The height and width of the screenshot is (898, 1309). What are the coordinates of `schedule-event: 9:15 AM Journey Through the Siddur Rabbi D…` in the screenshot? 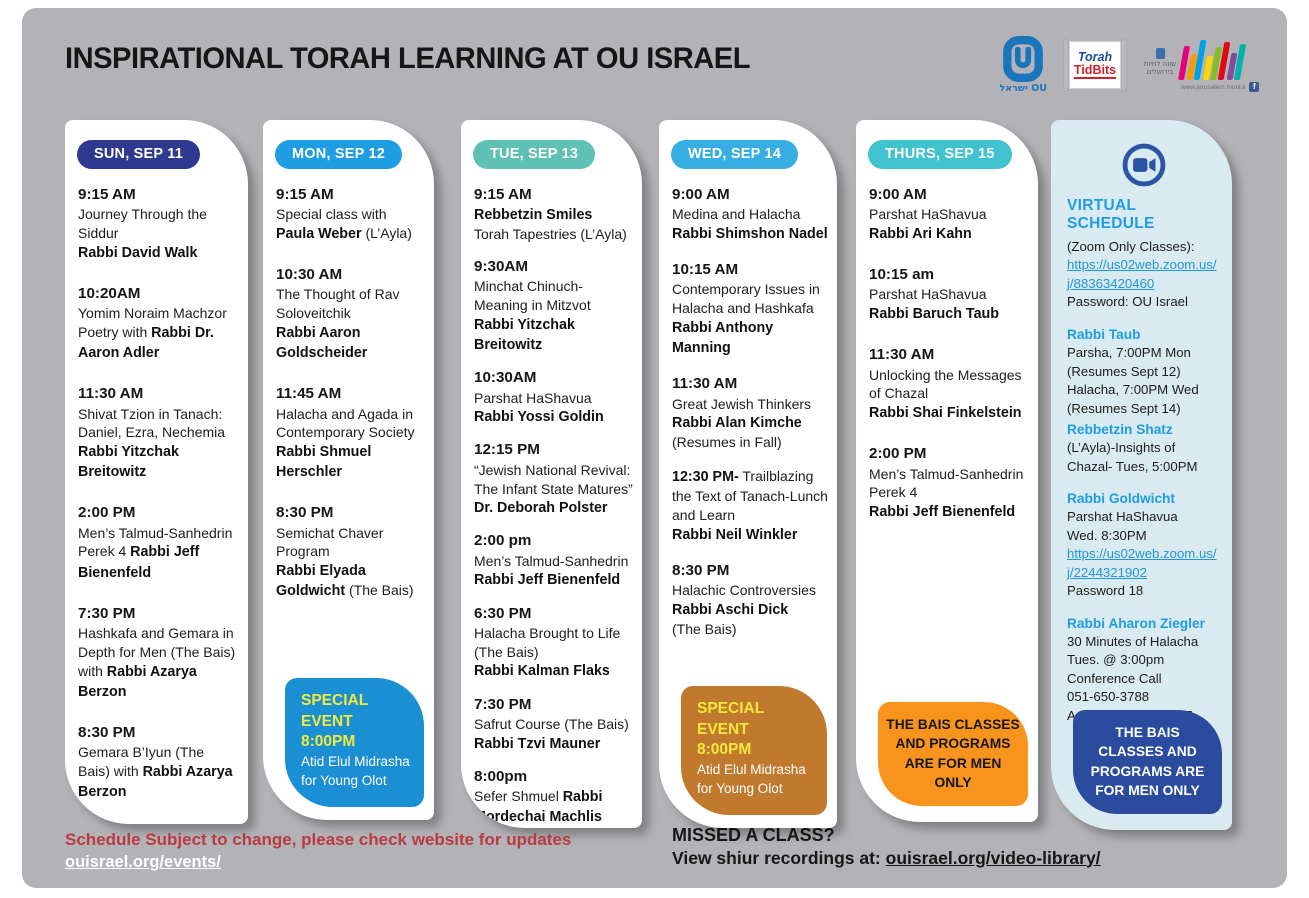 It's located at (158, 223).